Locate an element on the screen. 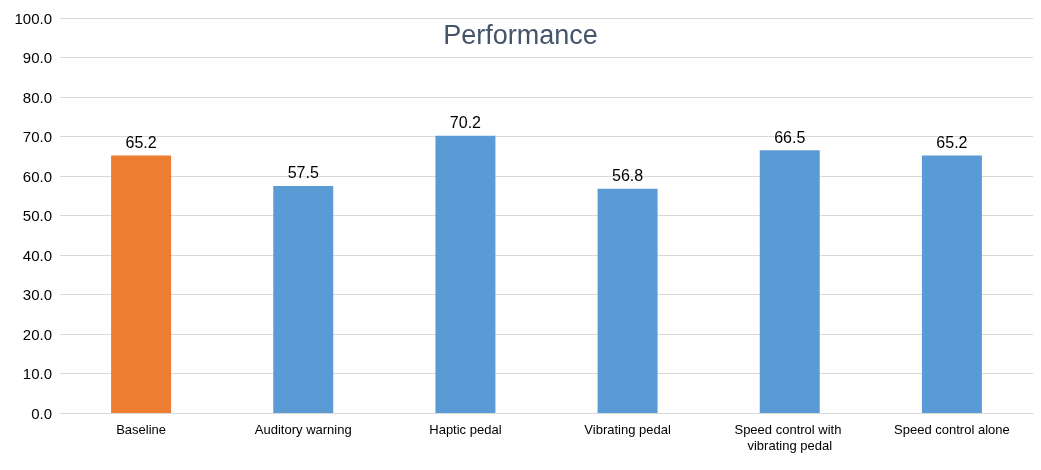 Image resolution: width=1041 pixels, height=470 pixels. data-label: 56.8 is located at coordinates (628, 176).